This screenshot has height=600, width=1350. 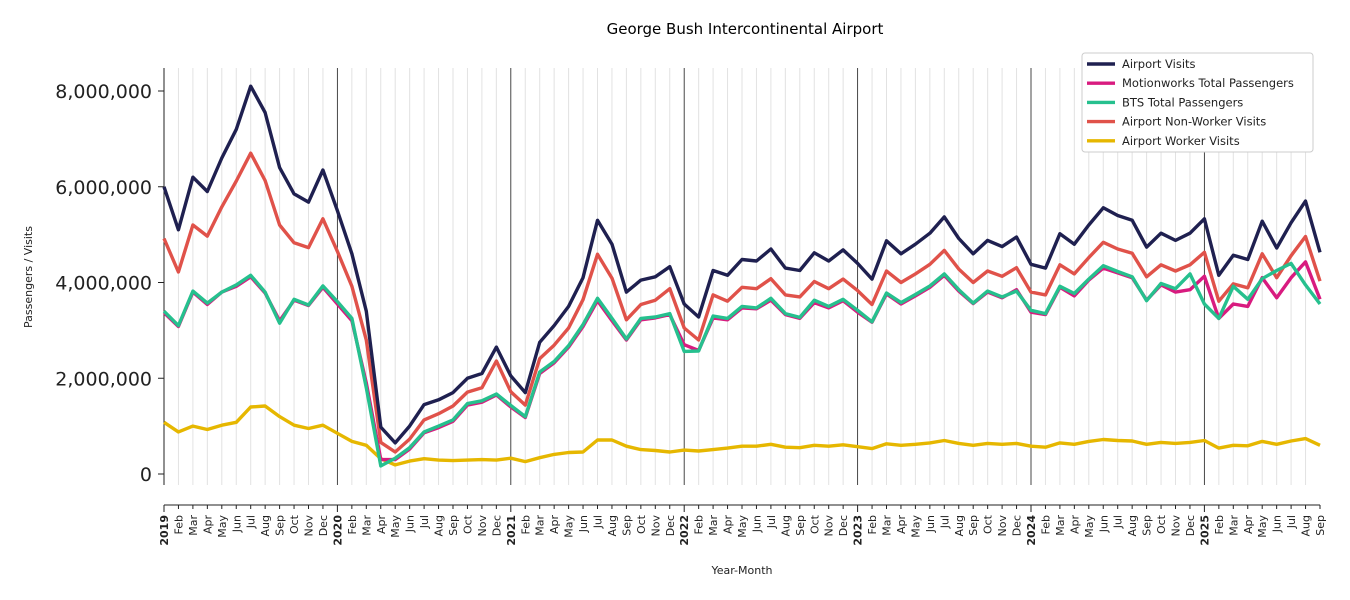 I want to click on x-axis-label: Year-Month, so click(x=741, y=570).